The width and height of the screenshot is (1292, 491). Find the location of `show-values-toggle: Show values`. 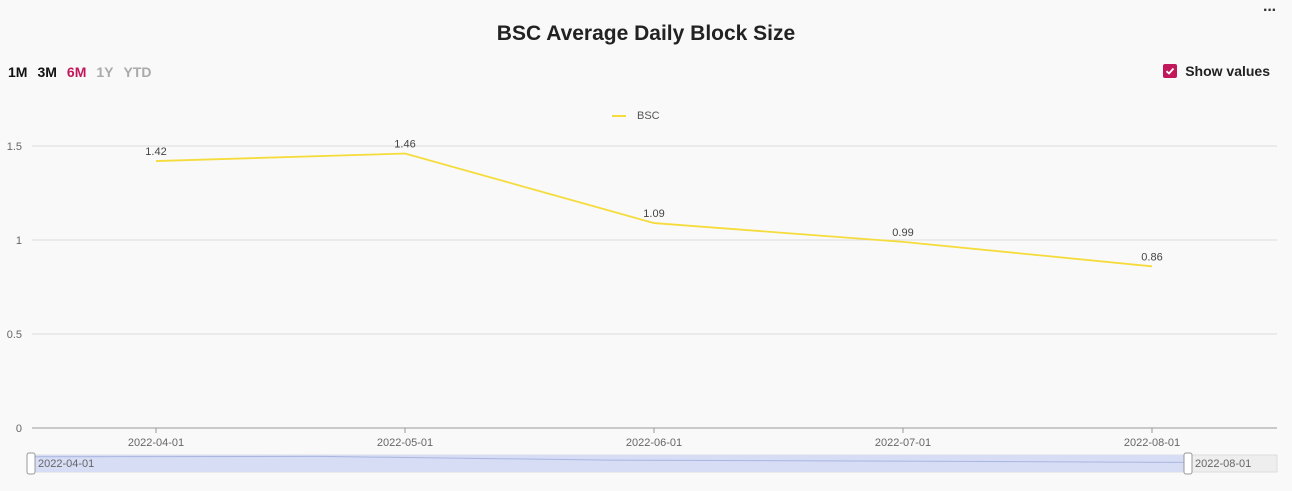

show-values-toggle: Show values is located at coordinates (1216, 71).